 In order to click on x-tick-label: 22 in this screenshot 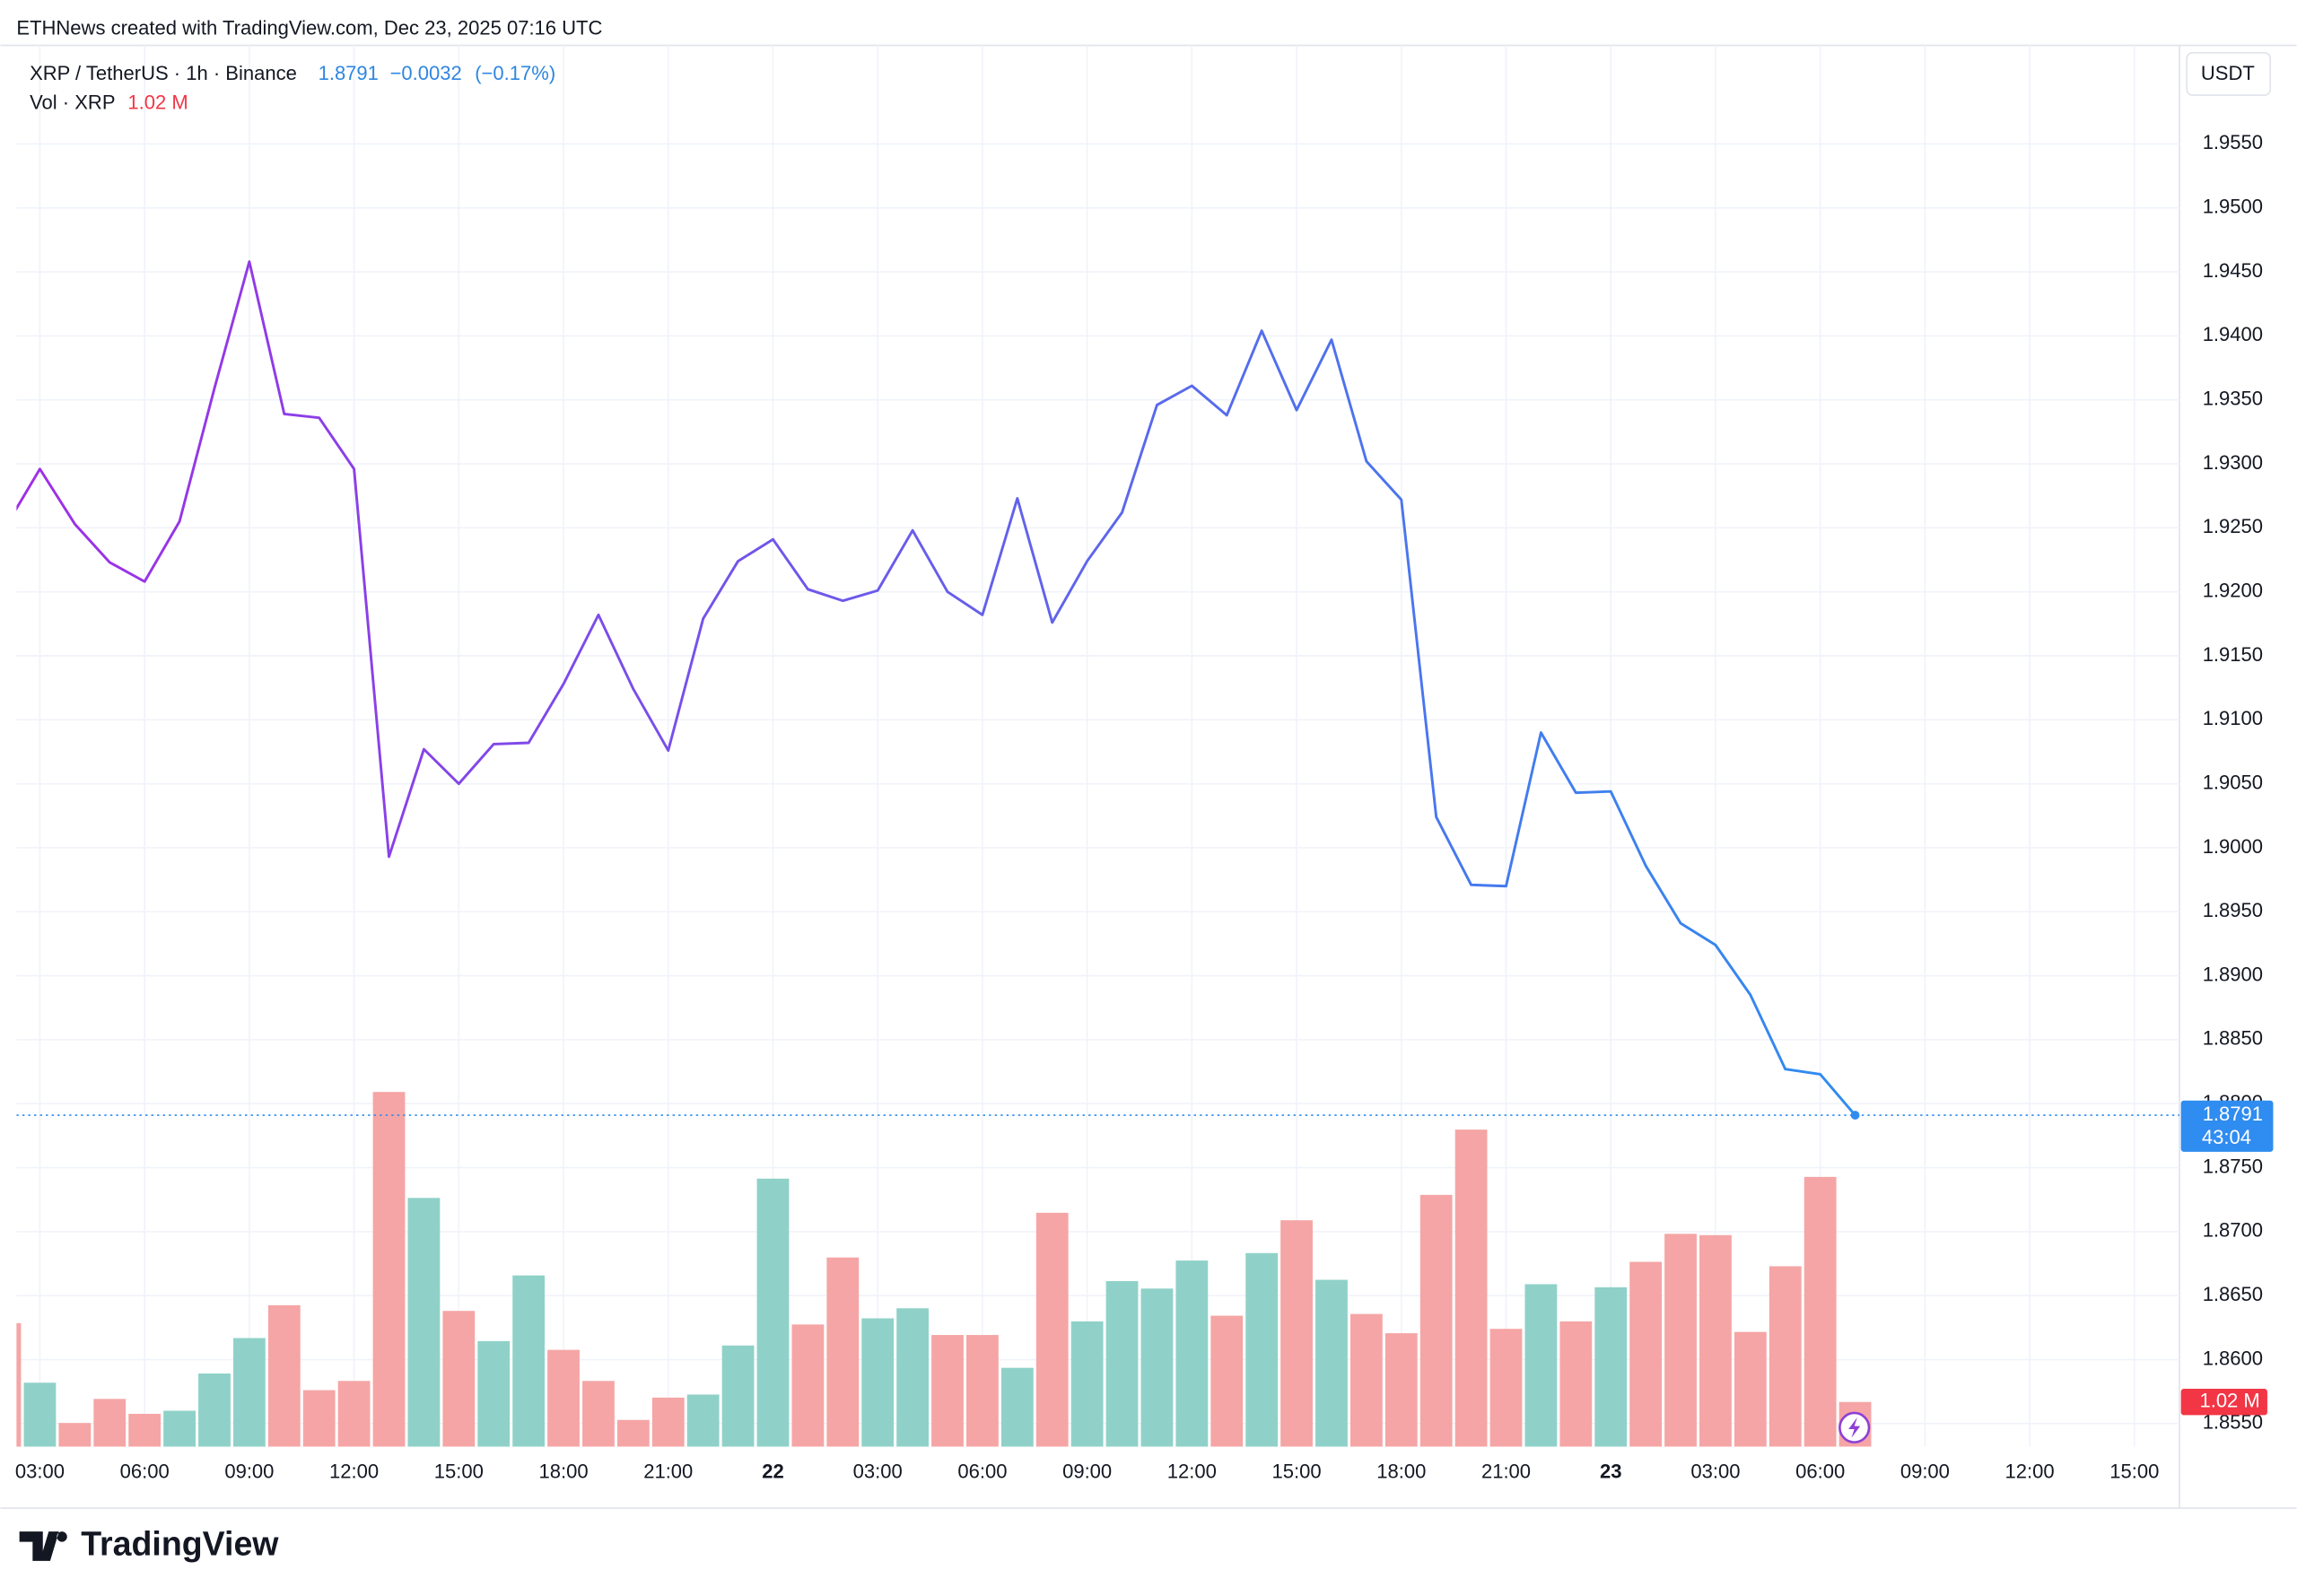, I will do `click(772, 1472)`.